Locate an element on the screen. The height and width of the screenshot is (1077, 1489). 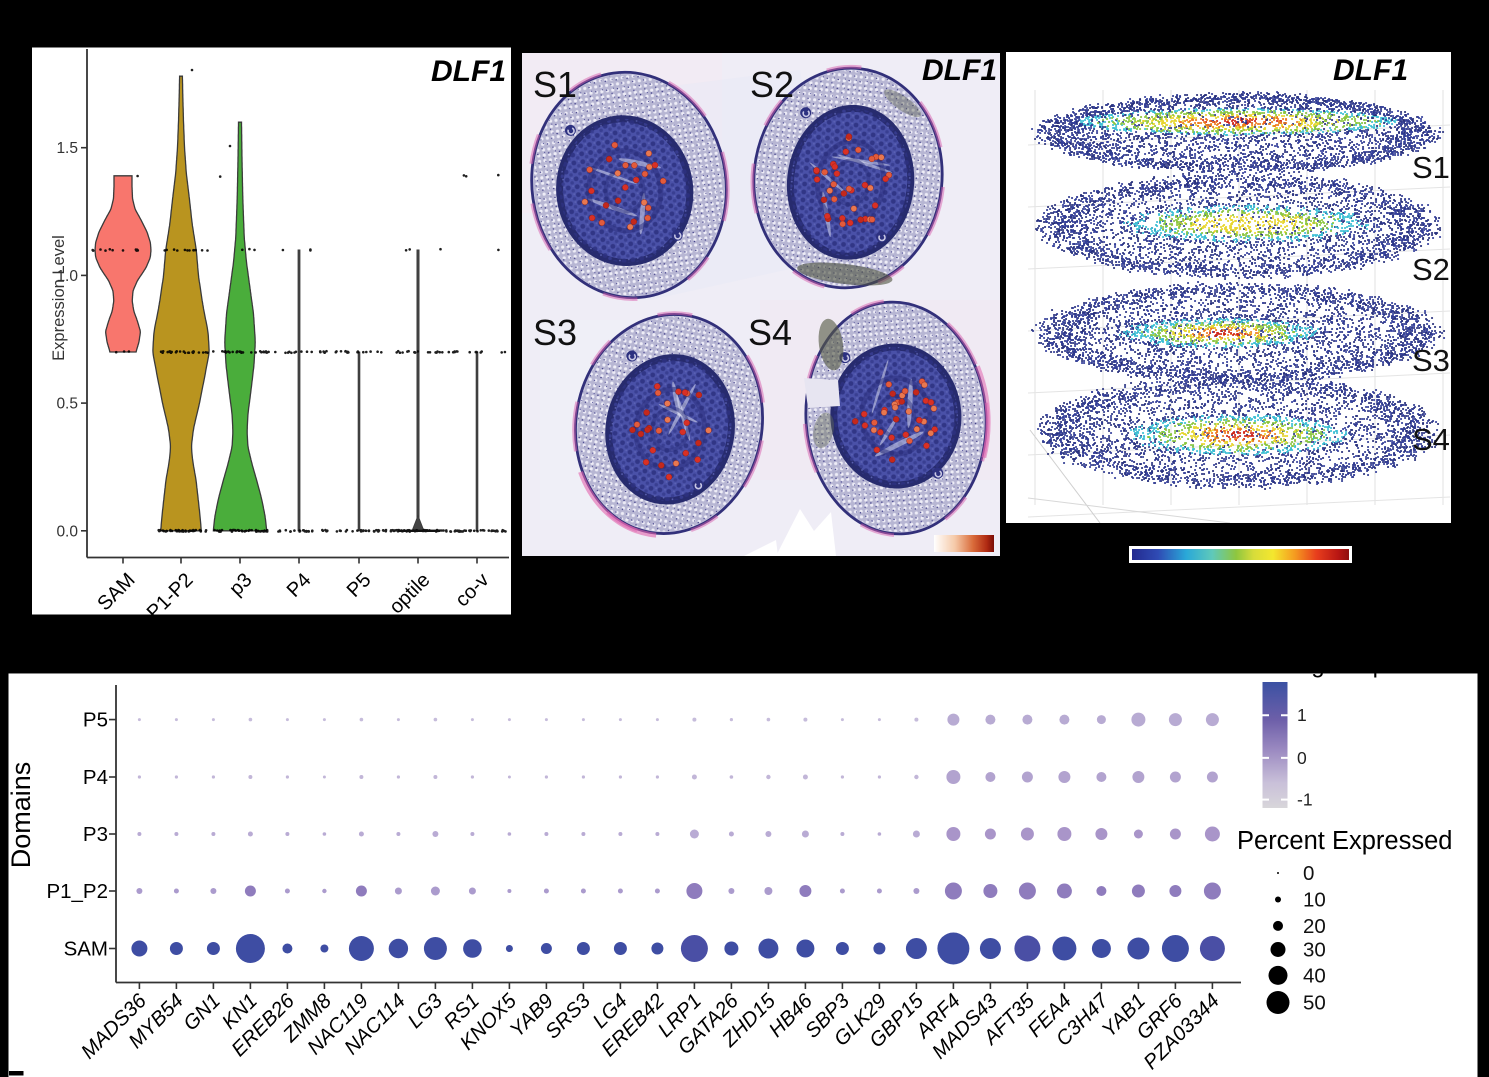
svg-text: 1.0 is located at coordinates (67, 276).